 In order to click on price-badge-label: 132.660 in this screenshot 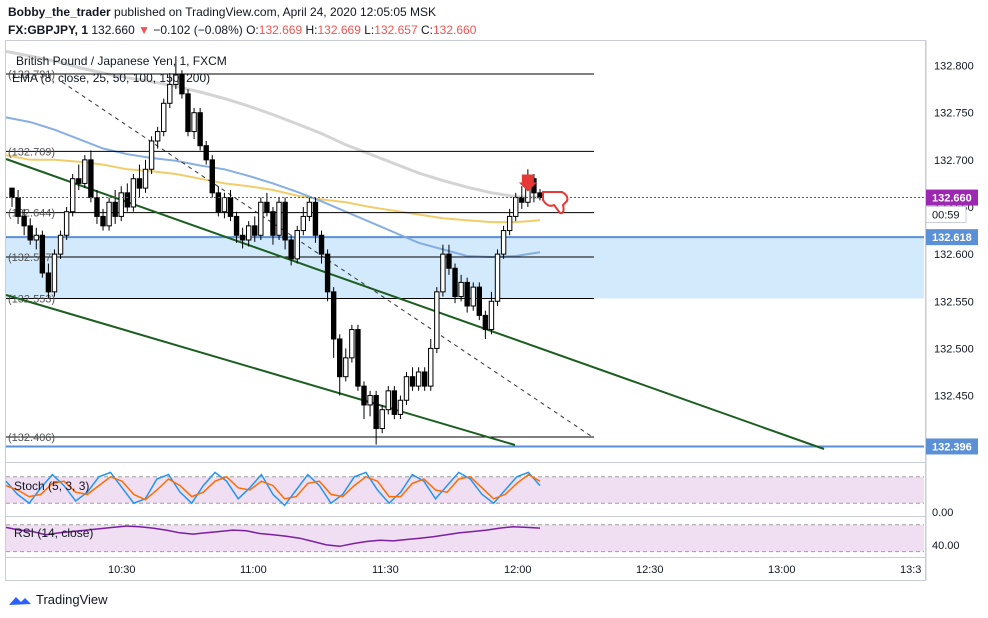, I will do `click(952, 199)`.